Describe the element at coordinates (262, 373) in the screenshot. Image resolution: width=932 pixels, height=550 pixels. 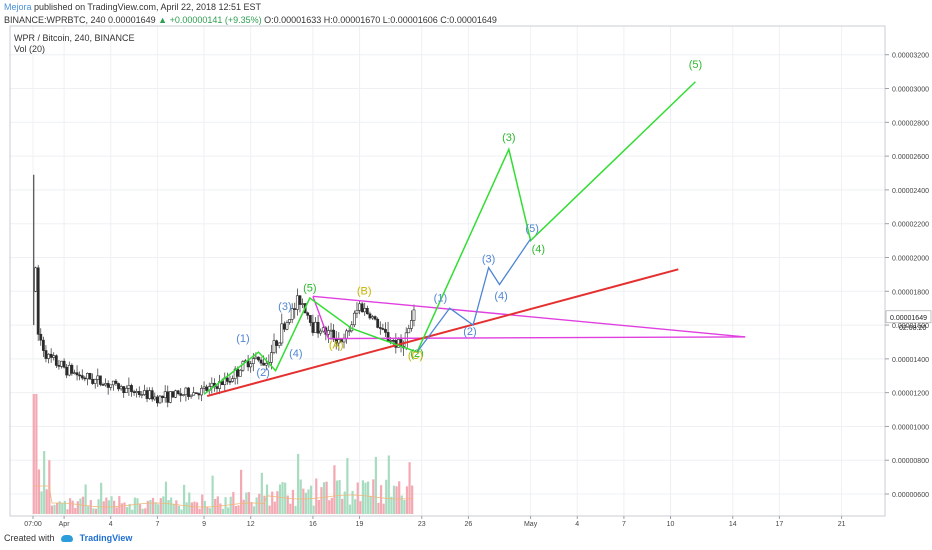
I see `blue-wave-label: (2)` at that location.